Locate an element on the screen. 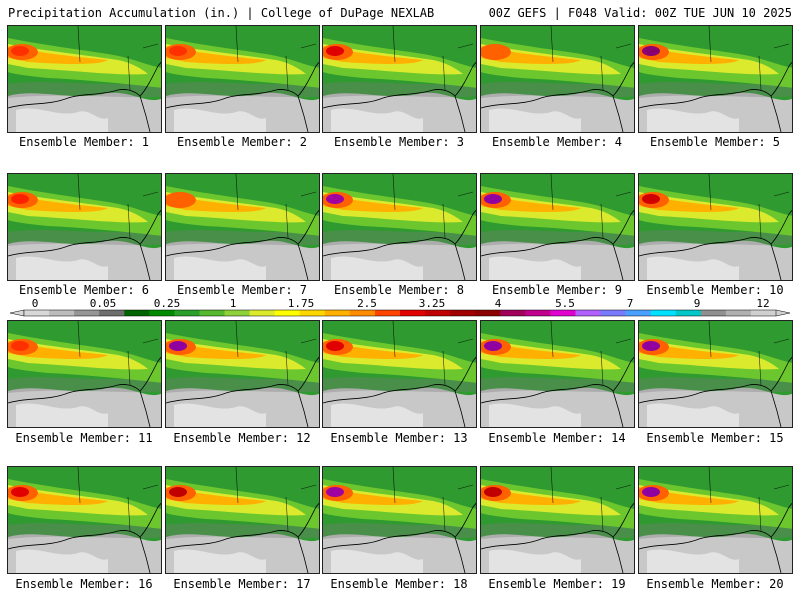 Image resolution: width=800 pixels, height=600 pixels. ensemble-member-label: Ensemble Member: 2 is located at coordinates (242, 142).